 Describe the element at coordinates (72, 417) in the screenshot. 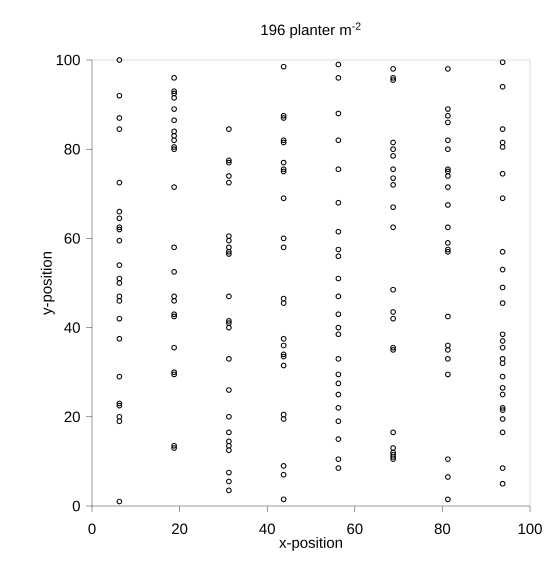

I see `y-tick-label: 20` at that location.